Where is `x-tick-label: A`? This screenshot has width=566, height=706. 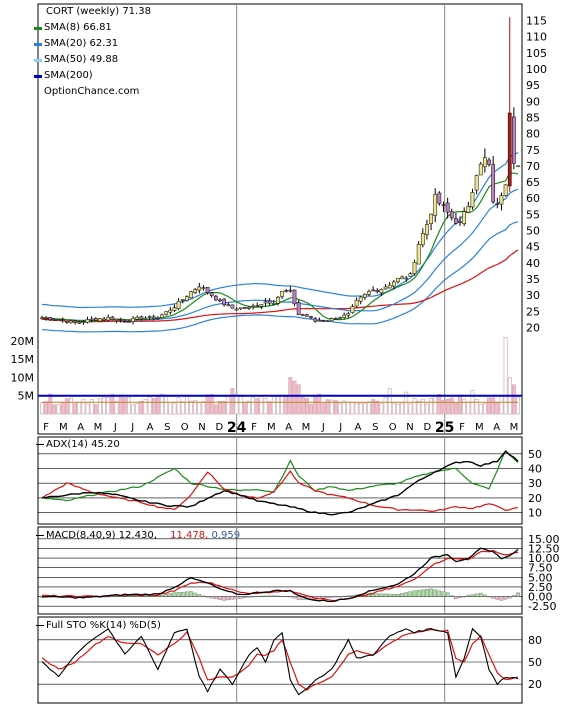 x-tick-label: A is located at coordinates (150, 427).